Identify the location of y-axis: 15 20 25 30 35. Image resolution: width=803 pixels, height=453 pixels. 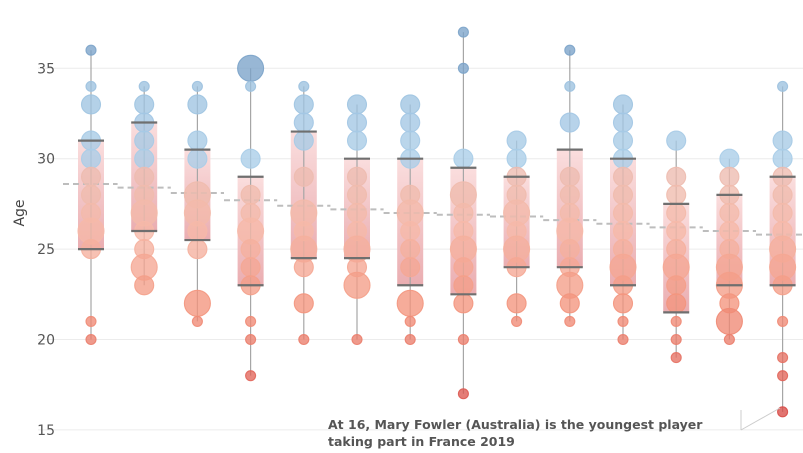
(46, 250).